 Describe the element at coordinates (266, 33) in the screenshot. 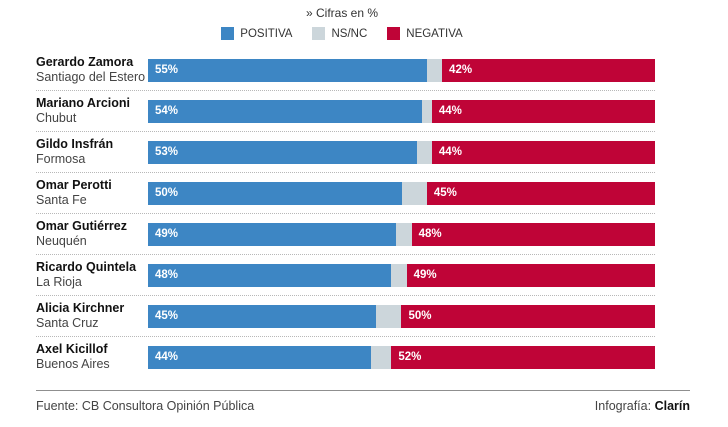

I see `legend-label-positiva: POSITIVA` at that location.